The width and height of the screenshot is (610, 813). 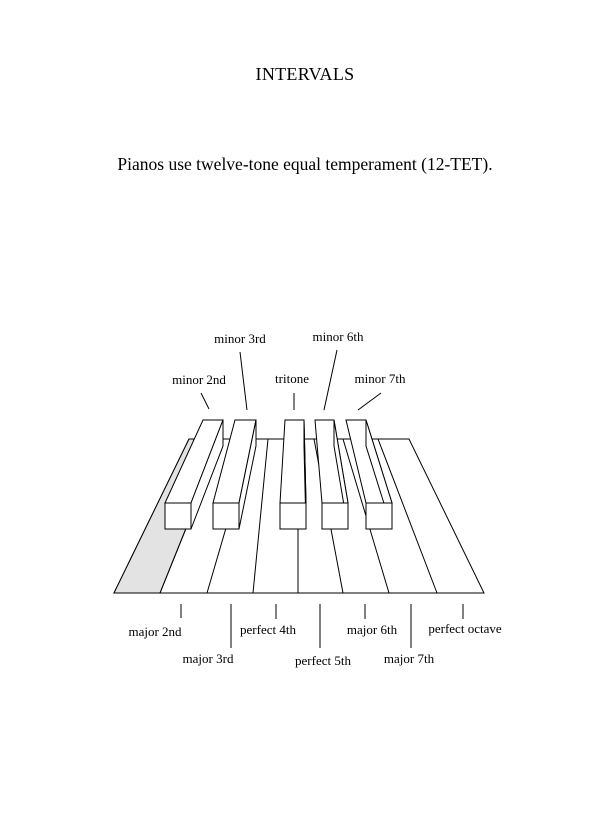 I want to click on leader-minor-6th, so click(x=330, y=380).